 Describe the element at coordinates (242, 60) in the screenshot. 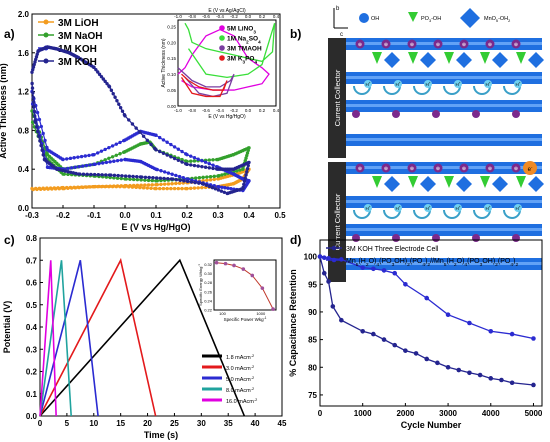

I see `inset-legend-label: 3M K3PO4` at that location.